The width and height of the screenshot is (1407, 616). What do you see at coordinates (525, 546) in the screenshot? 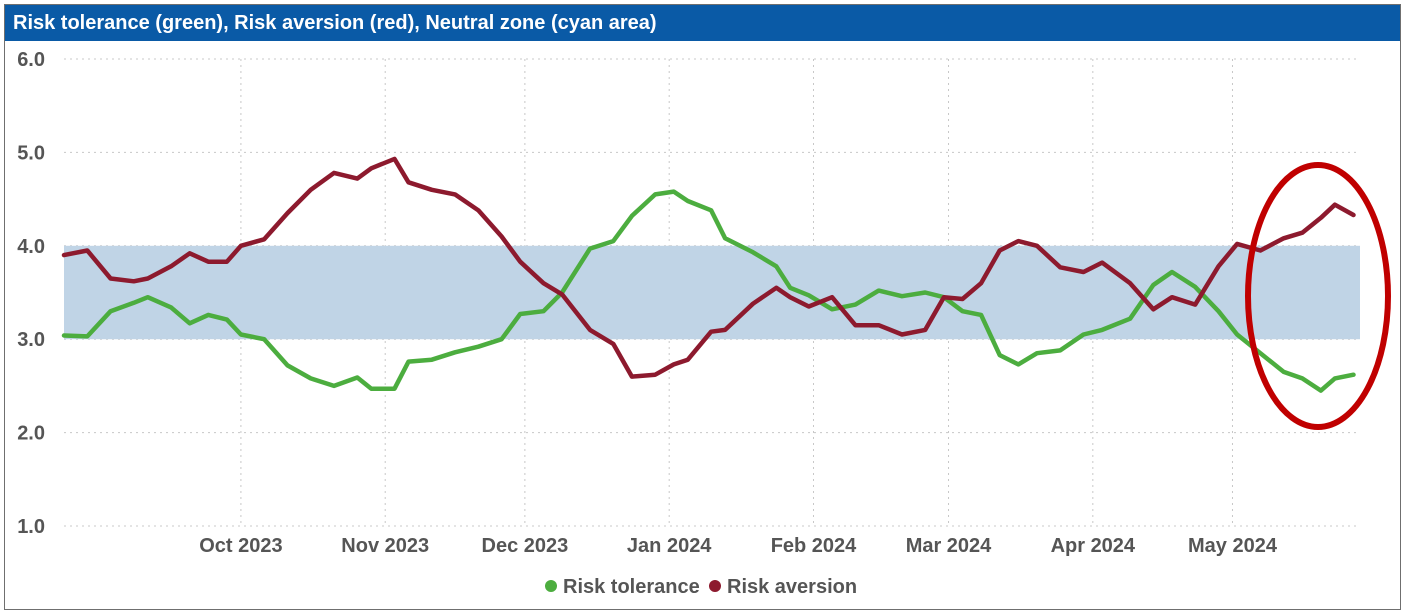
I see `x-tick-label: Dec 2023` at bounding box center [525, 546].